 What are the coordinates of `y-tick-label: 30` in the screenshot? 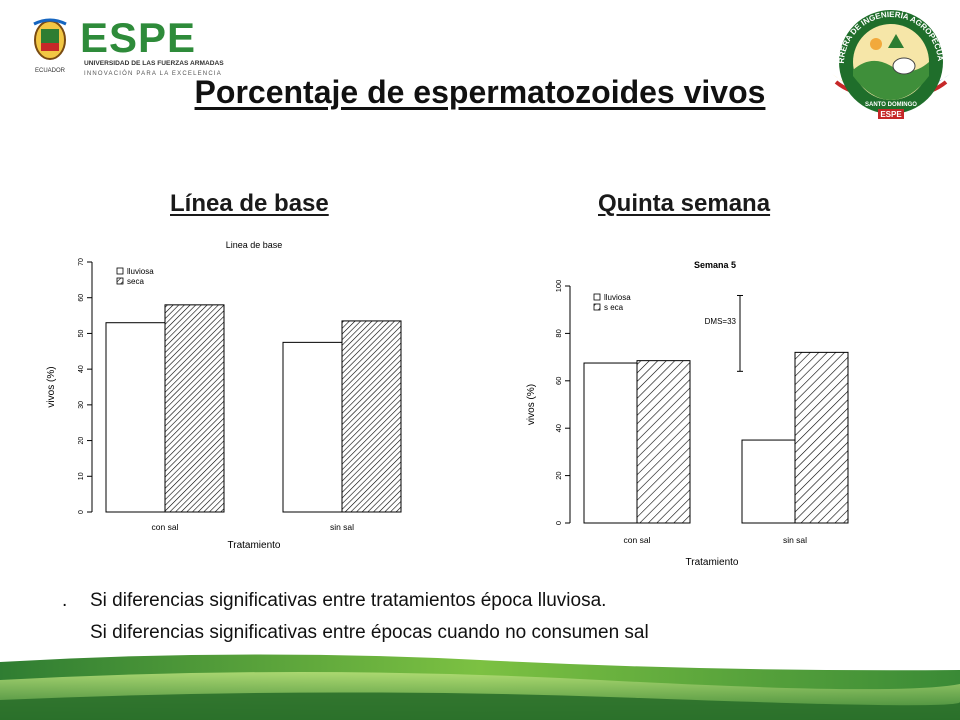 It's located at (81, 405).